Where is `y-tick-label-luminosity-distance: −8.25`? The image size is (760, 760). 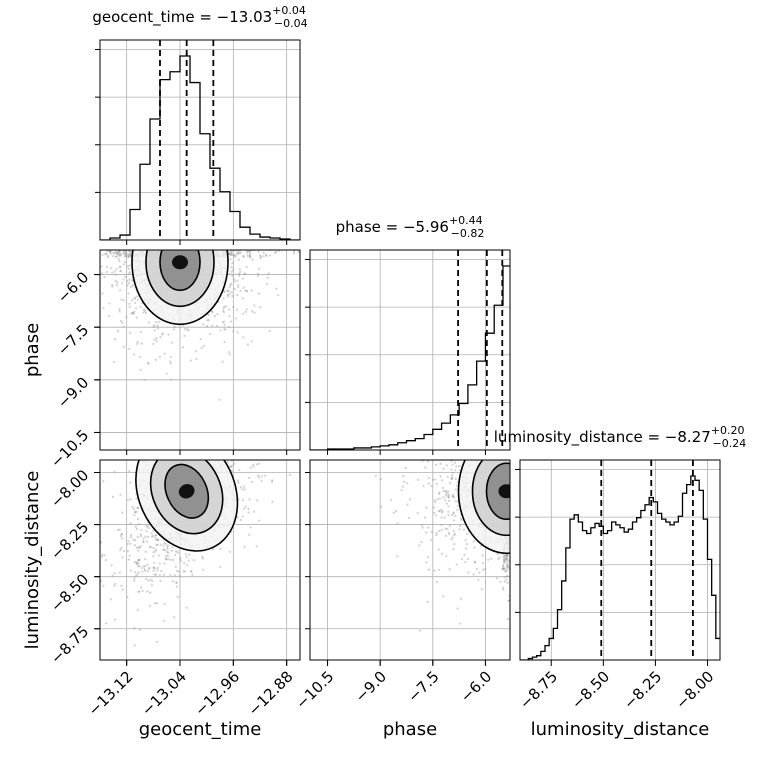
y-tick-label-luminosity-distance: −8.25 is located at coordinates (69, 540).